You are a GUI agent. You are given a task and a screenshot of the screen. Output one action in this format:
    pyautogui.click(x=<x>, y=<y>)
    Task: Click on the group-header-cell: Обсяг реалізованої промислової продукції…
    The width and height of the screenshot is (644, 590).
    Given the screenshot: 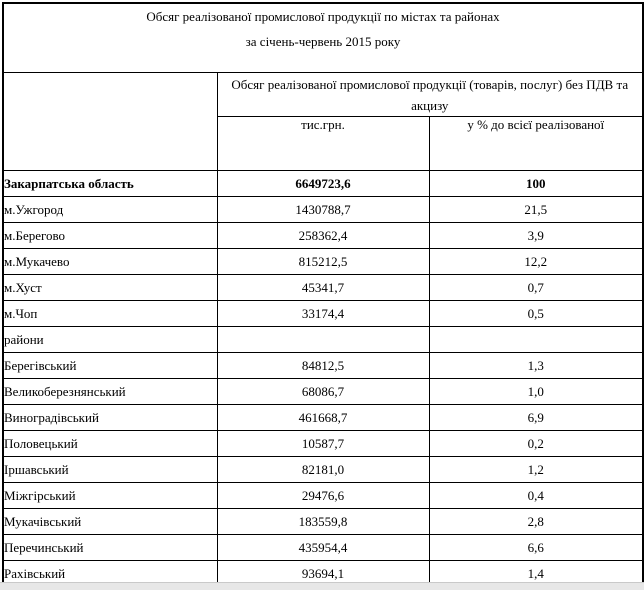 What is the action you would take?
    pyautogui.click(x=430, y=94)
    